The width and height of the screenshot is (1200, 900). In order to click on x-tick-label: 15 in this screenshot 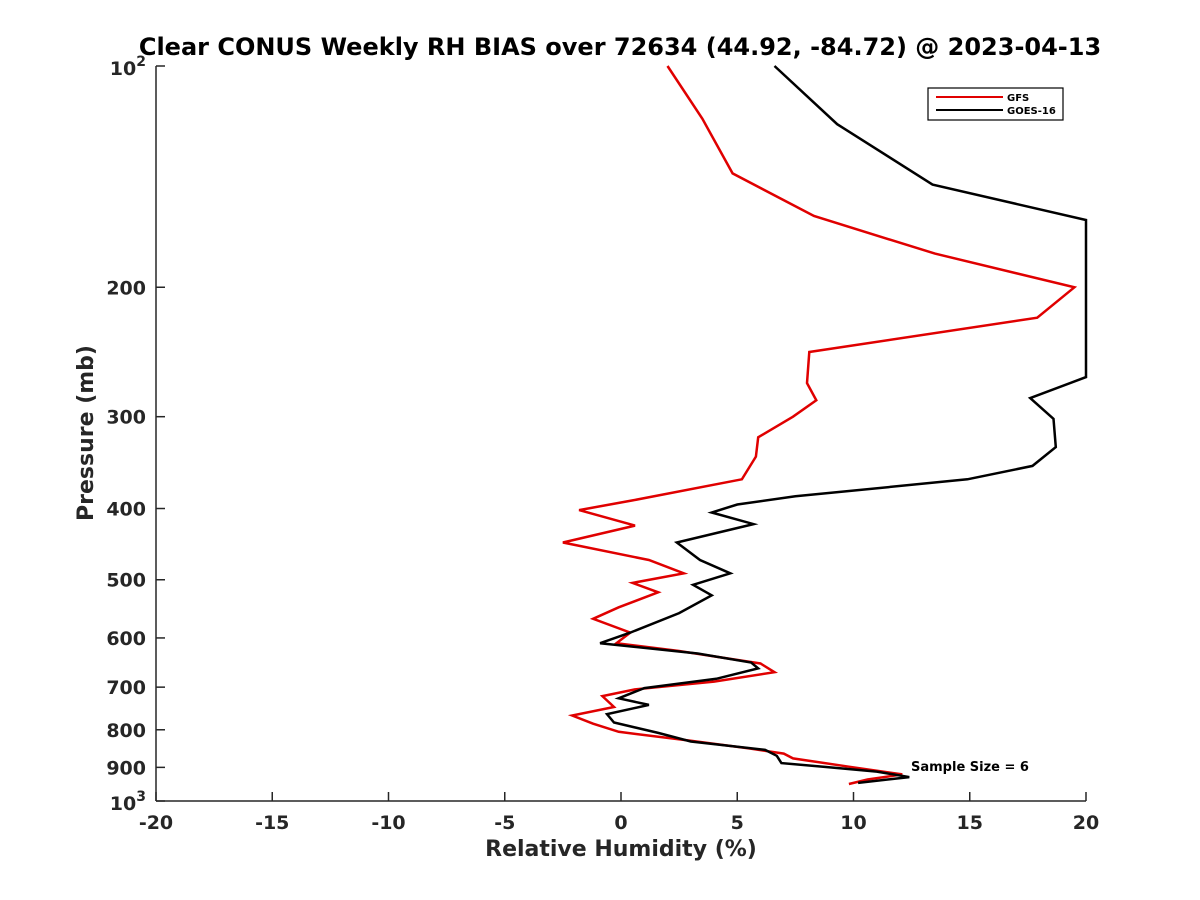, I will do `click(970, 823)`.